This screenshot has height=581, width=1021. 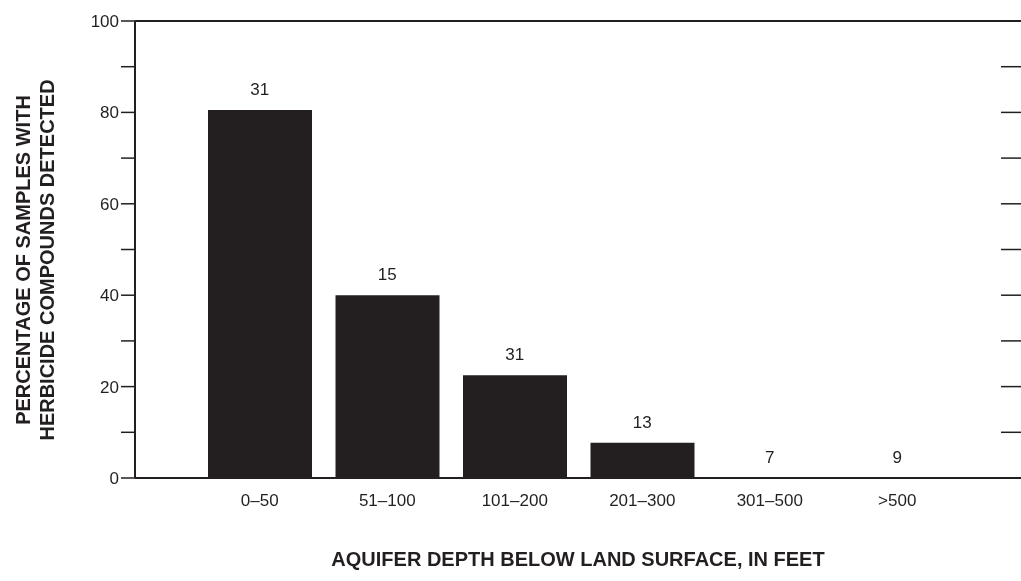 I want to click on y-tick-label: 20, so click(x=109, y=387).